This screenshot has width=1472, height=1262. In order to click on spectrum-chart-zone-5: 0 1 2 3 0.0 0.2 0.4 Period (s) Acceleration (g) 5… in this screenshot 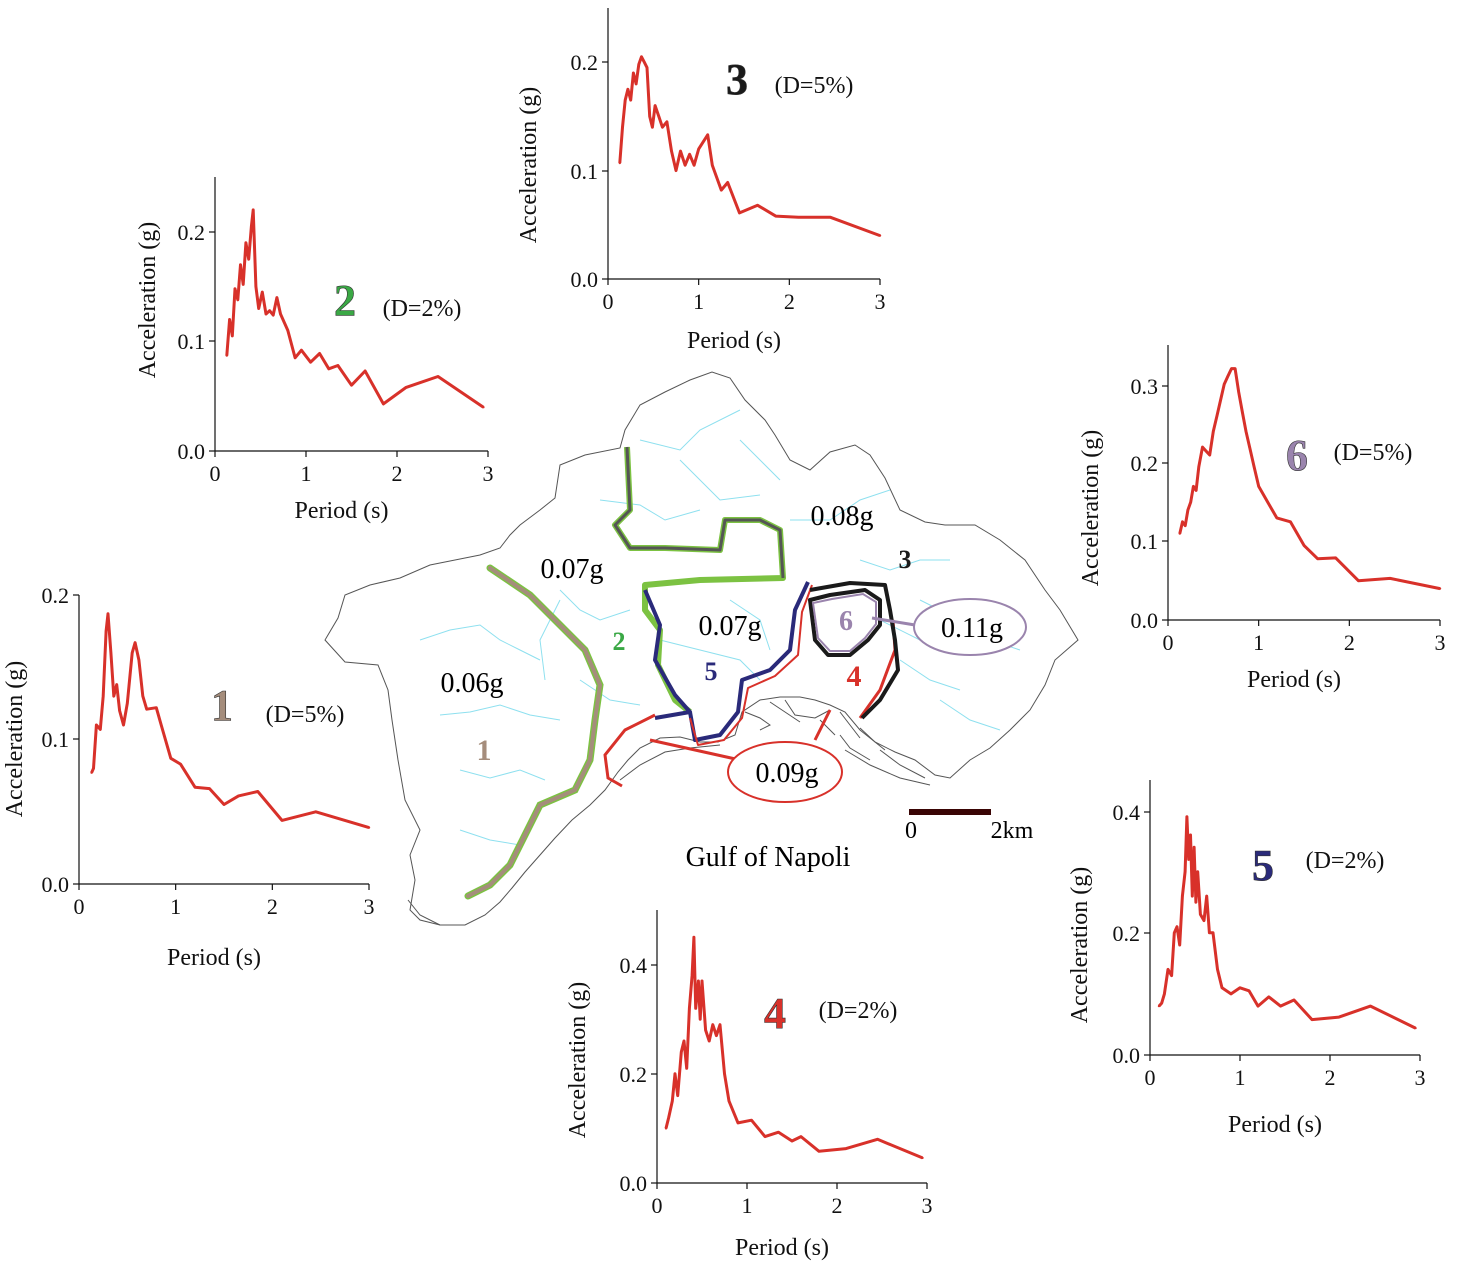, I will do `click(1246, 959)`.